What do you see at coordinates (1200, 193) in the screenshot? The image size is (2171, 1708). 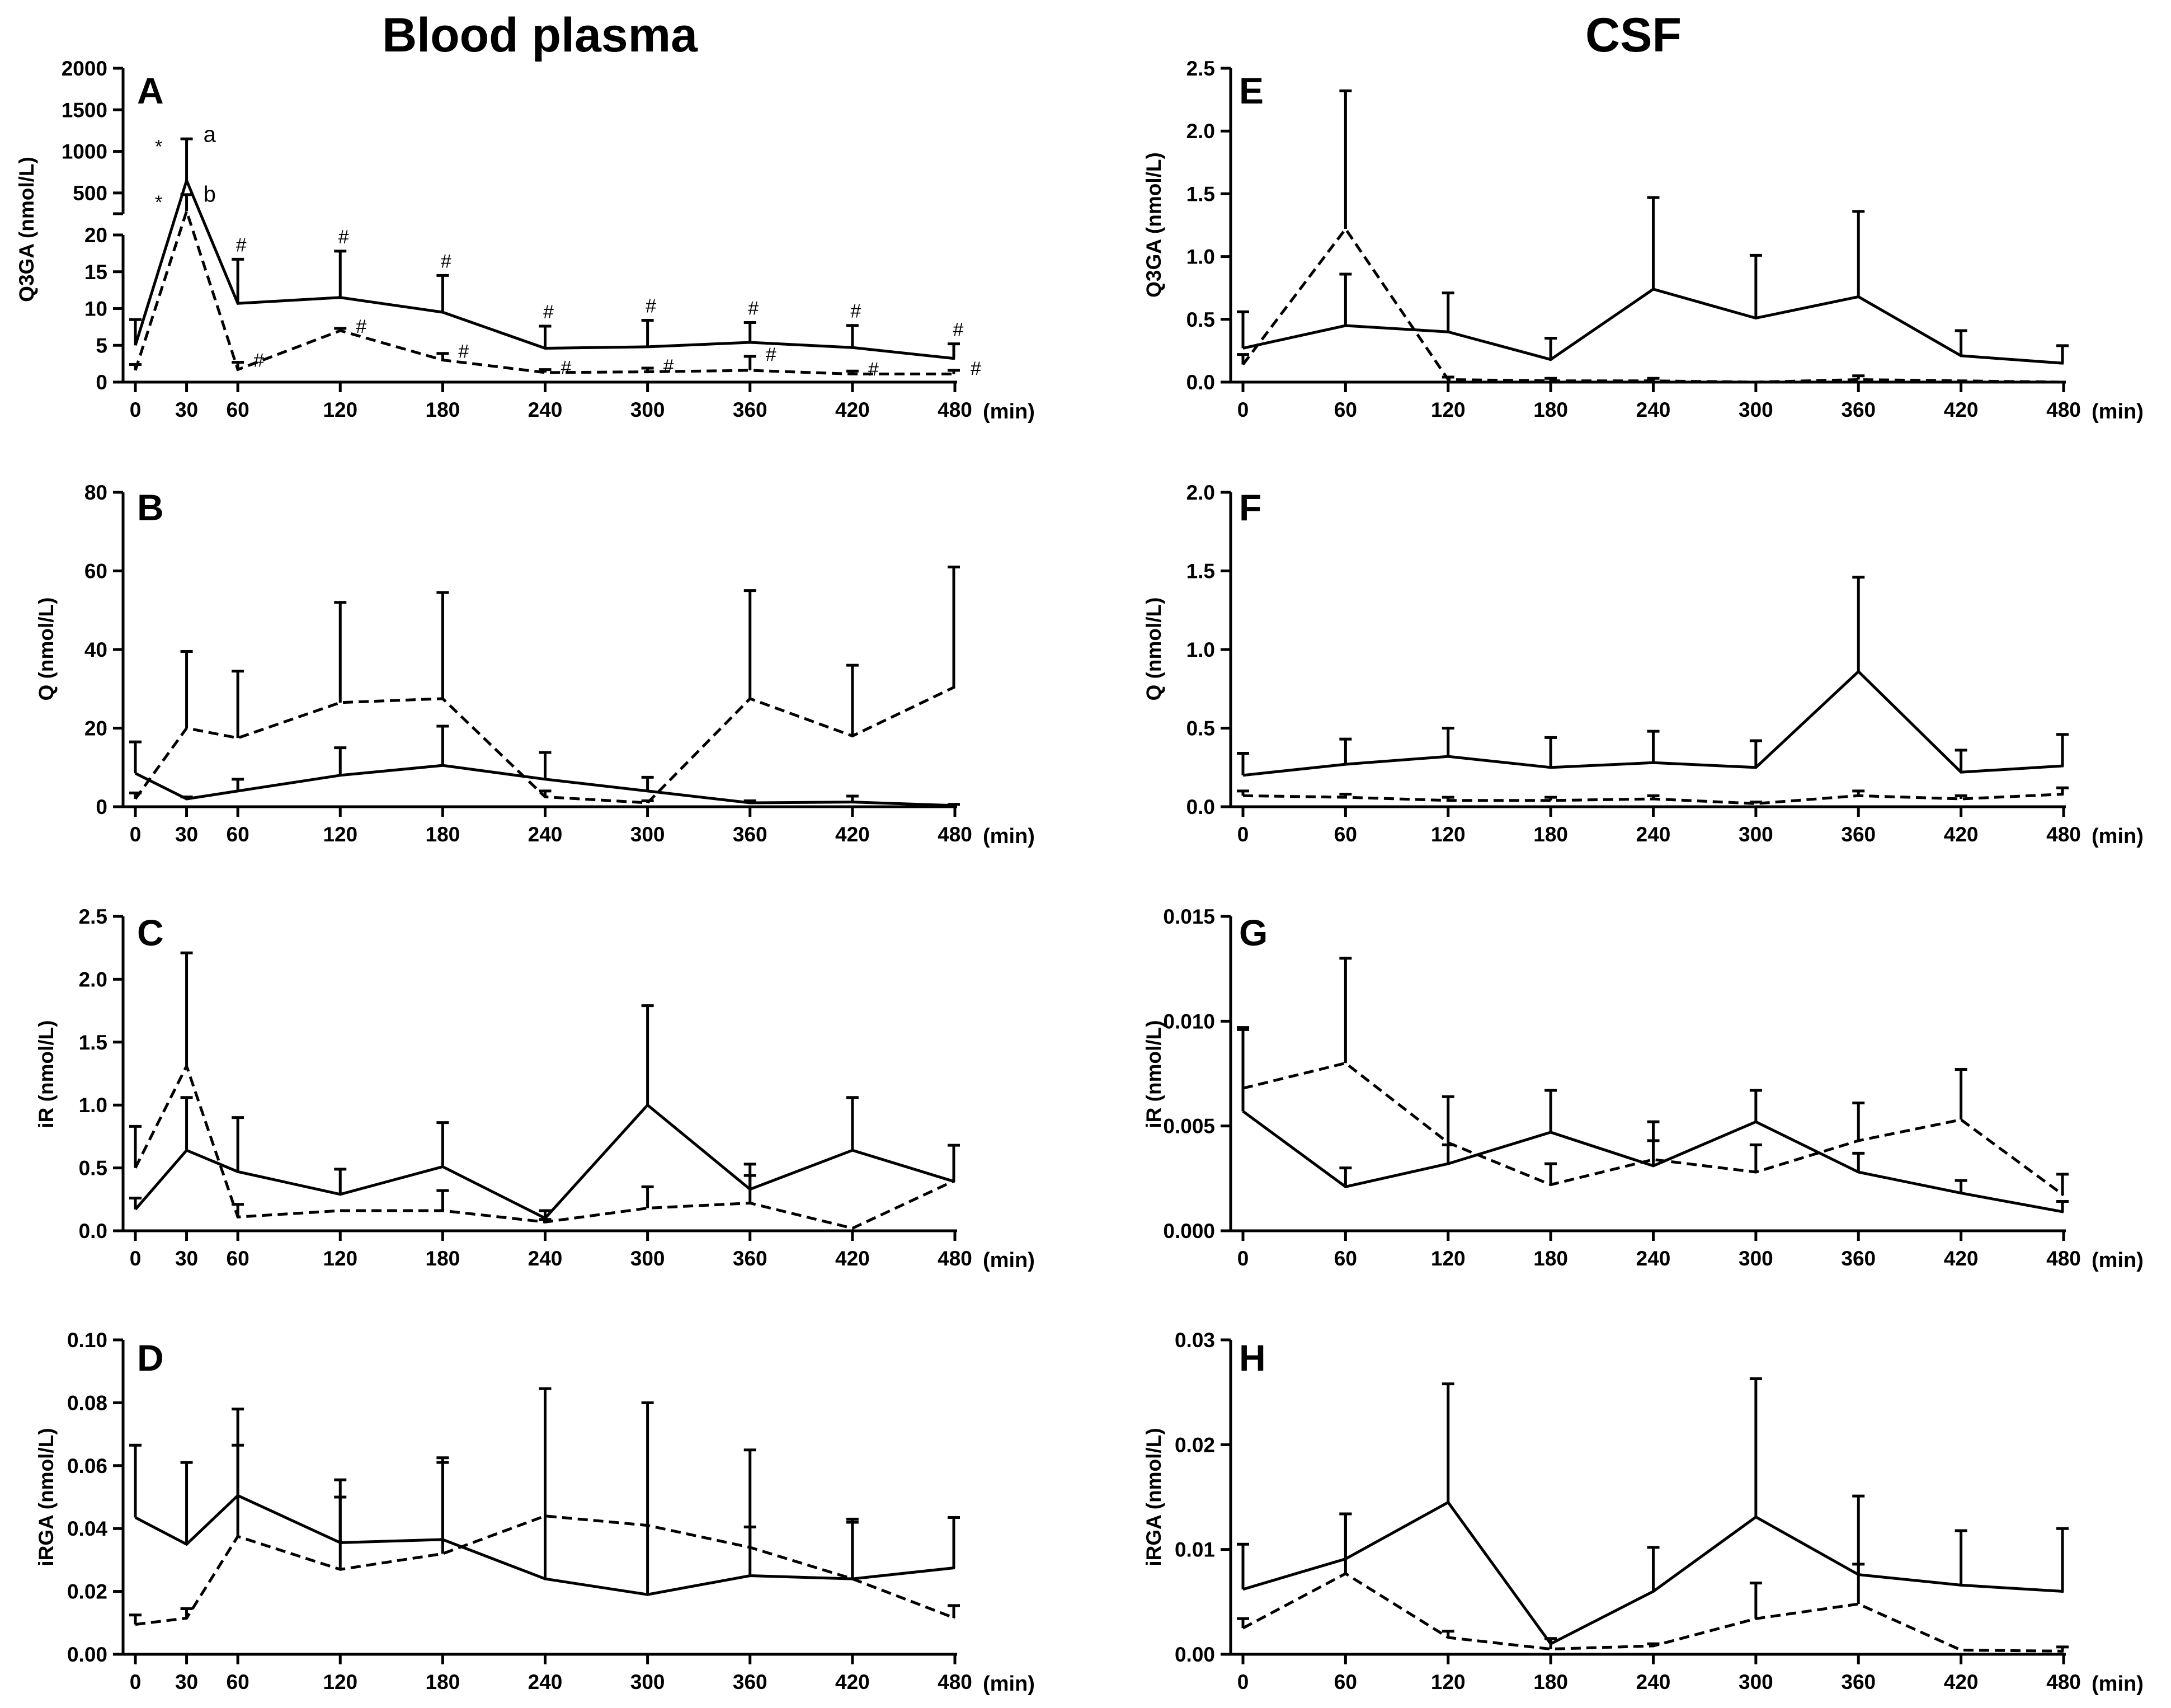 I see `y-tick-label: 1.5` at bounding box center [1200, 193].